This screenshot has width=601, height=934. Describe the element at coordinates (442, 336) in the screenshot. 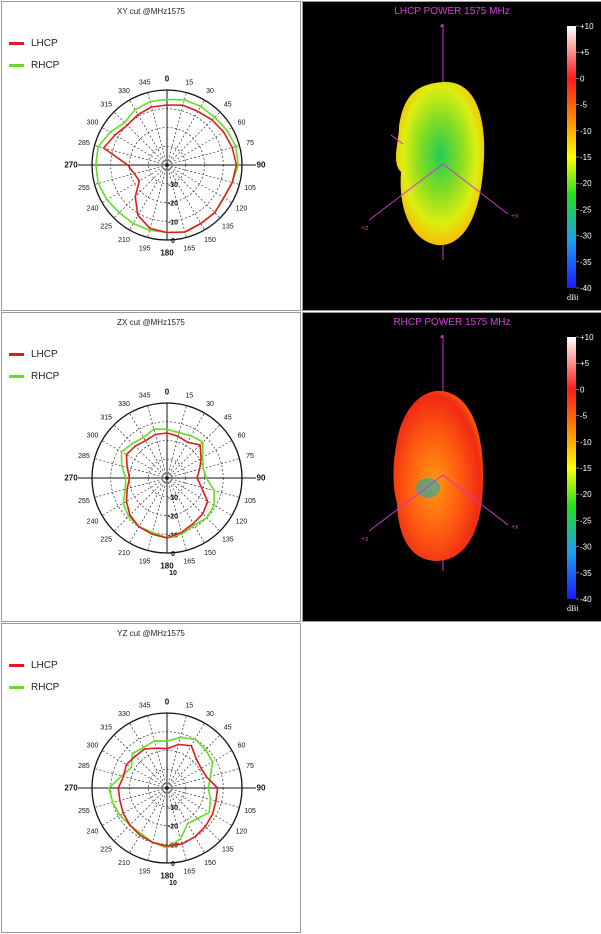

I see `axis-arrow-icon: ▴` at that location.